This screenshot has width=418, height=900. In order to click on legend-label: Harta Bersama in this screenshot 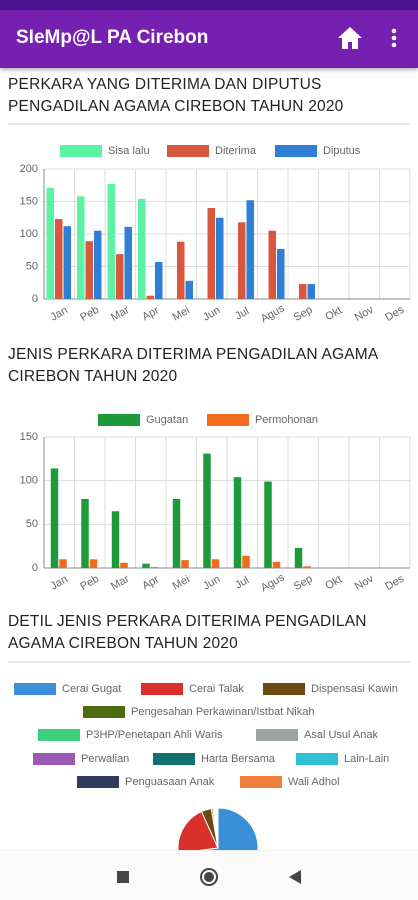, I will do `click(238, 759)`.